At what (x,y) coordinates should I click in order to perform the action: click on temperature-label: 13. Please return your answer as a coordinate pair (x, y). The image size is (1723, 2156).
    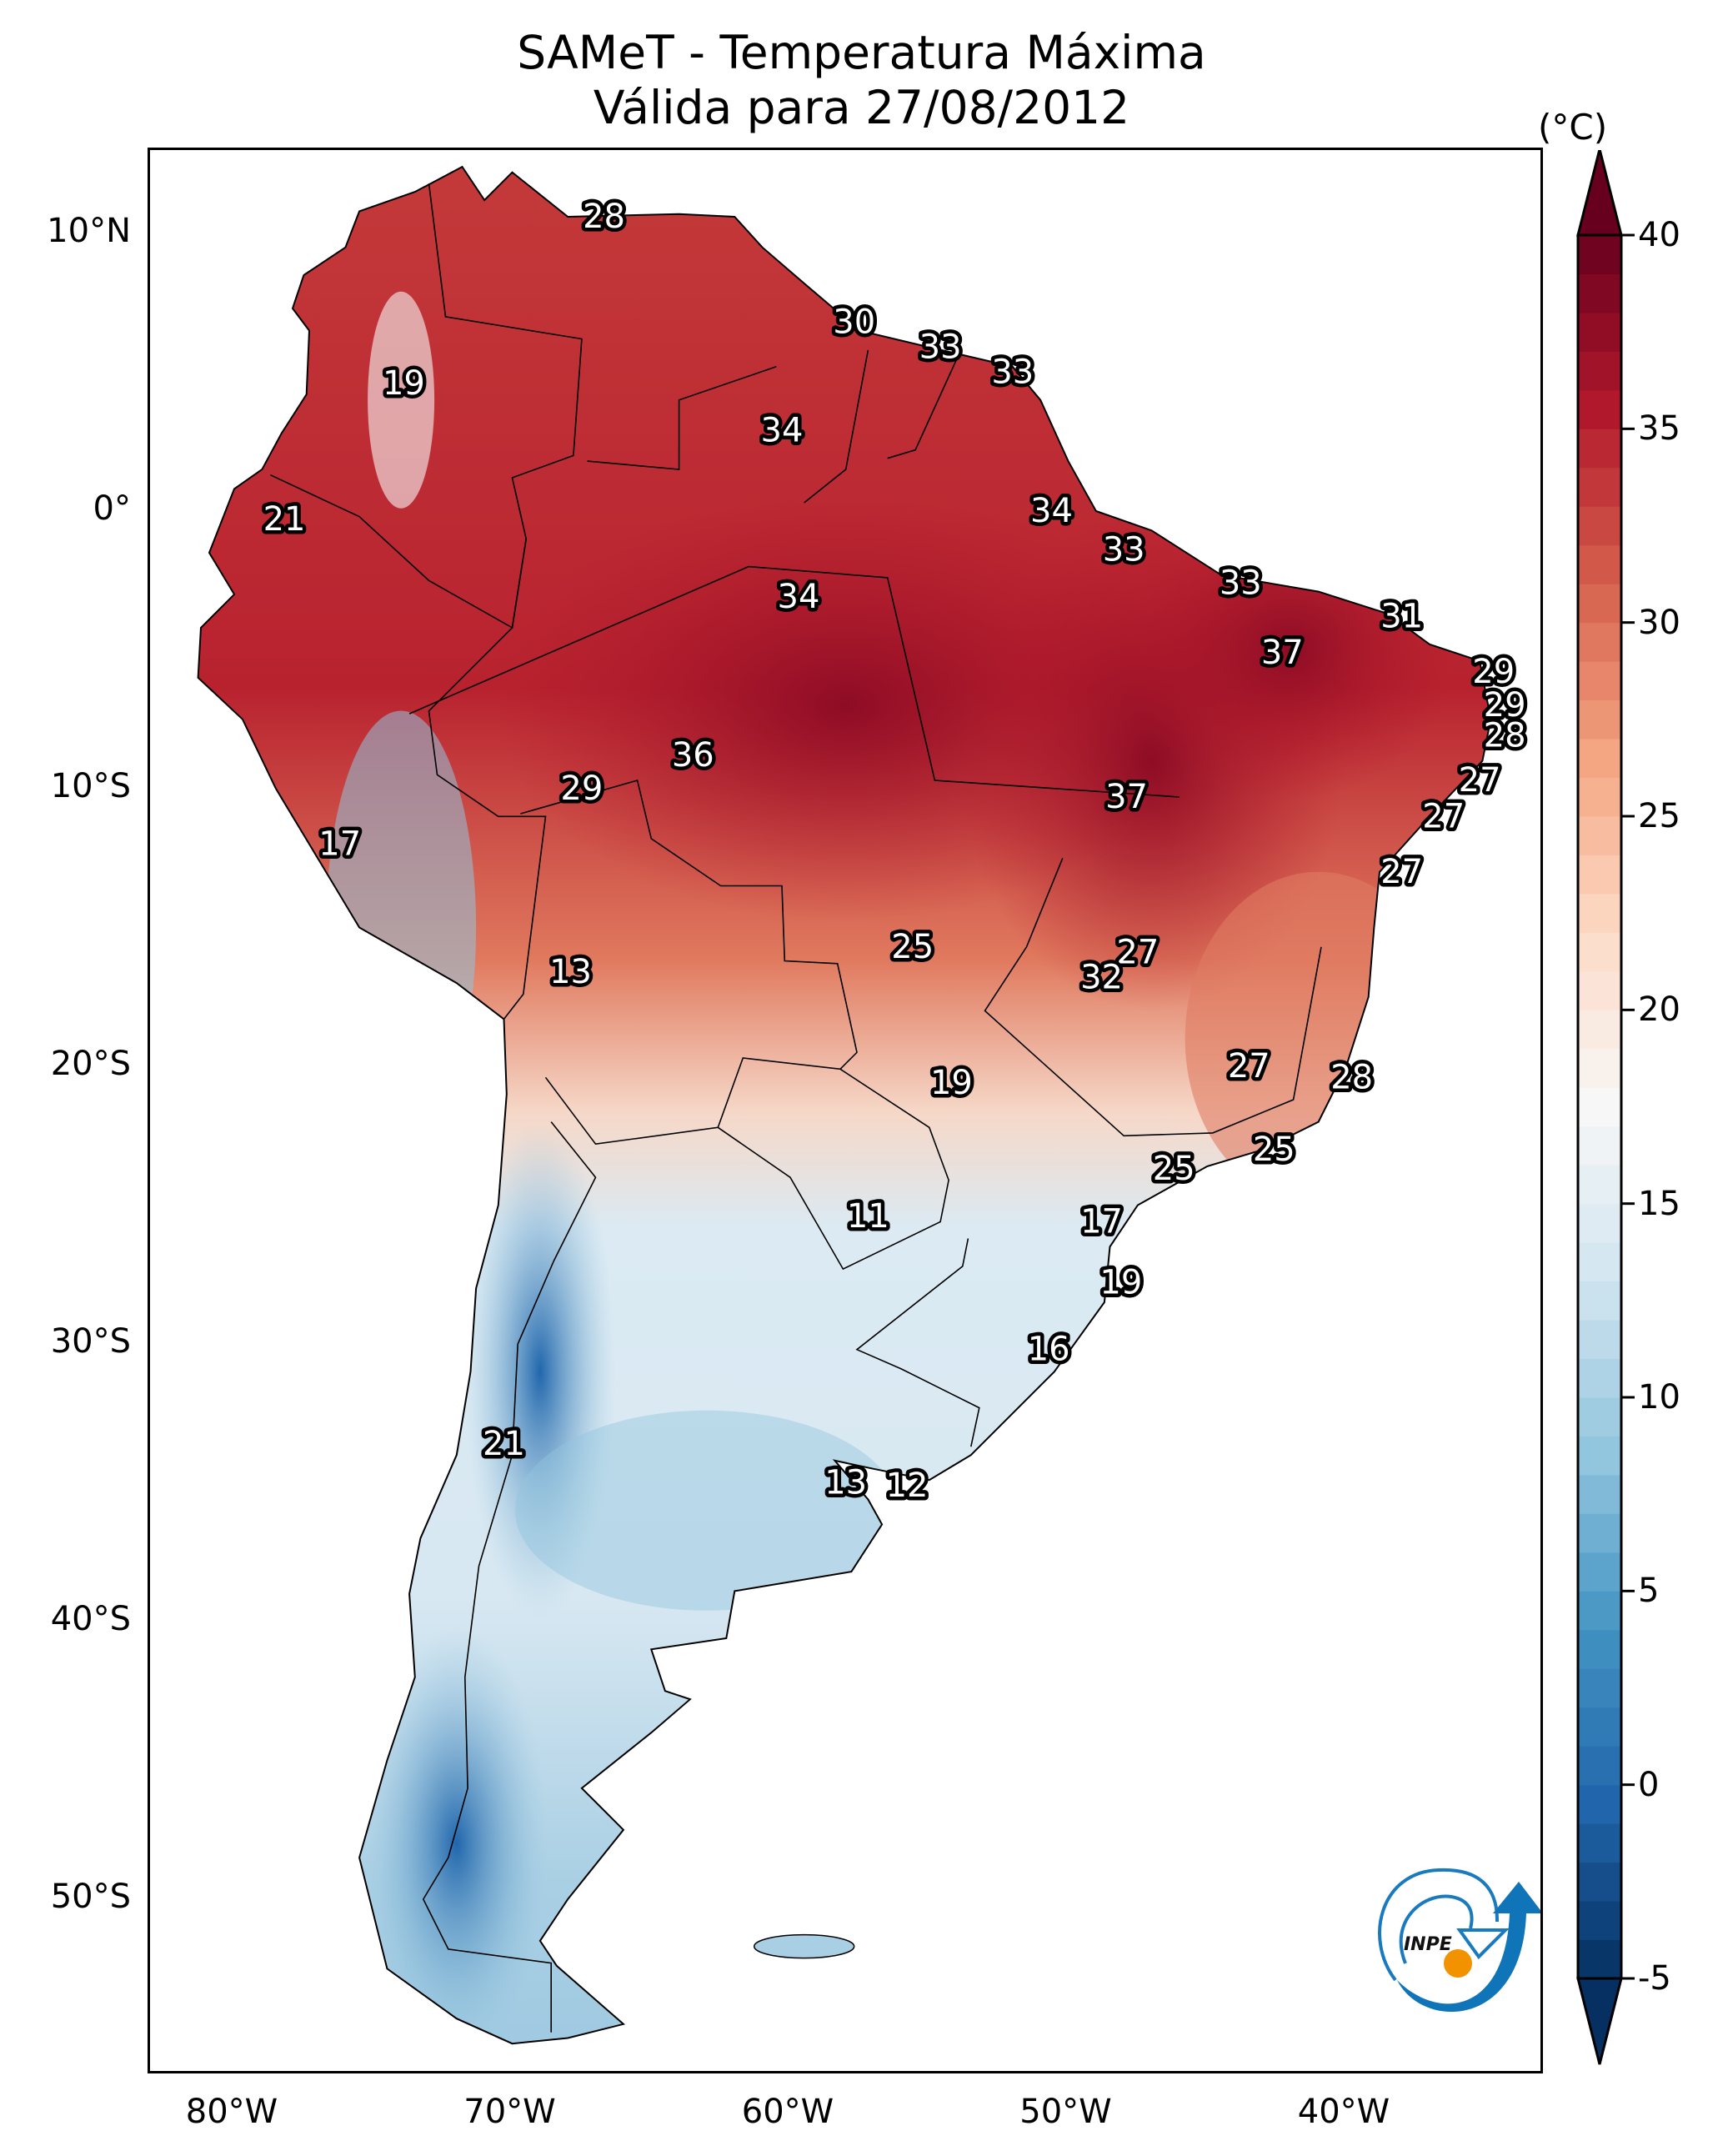
    Looking at the image, I should click on (570, 972).